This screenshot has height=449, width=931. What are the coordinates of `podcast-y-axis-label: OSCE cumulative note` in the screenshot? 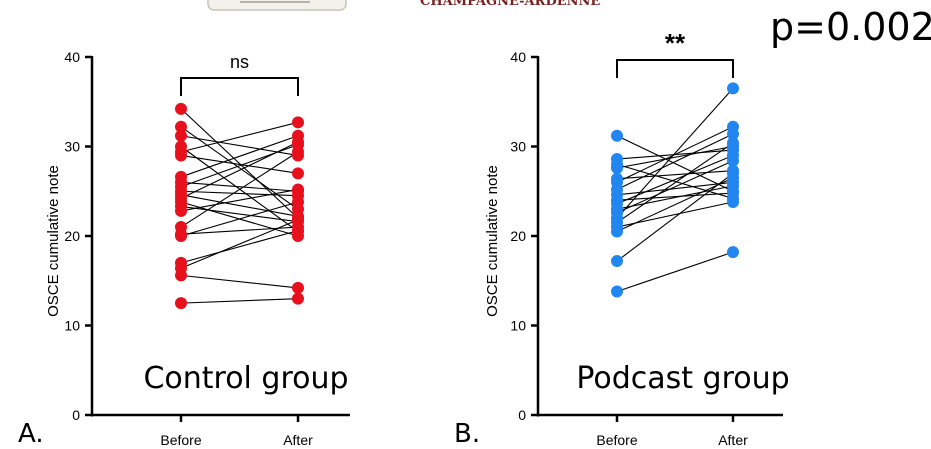 It's located at (492, 241).